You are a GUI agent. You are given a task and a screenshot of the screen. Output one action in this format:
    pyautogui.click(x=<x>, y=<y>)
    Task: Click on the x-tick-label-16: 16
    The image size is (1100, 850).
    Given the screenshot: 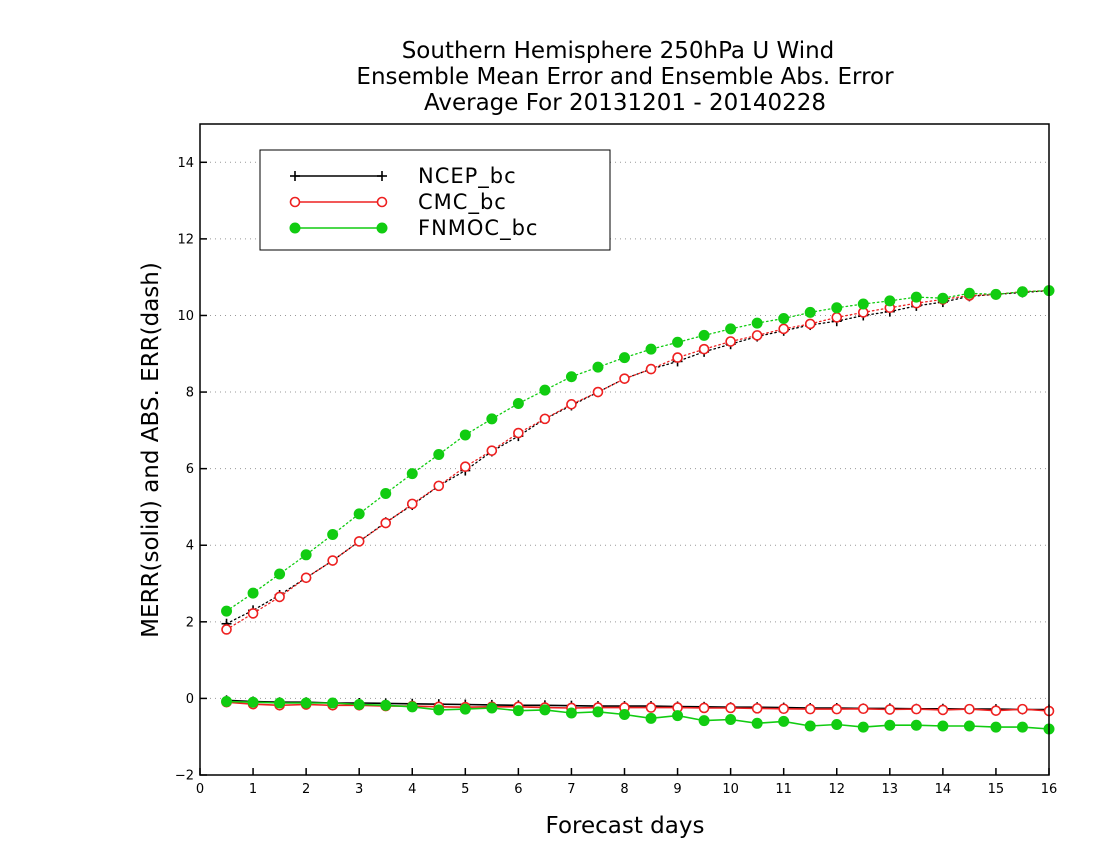 What is the action you would take?
    pyautogui.click(x=1049, y=789)
    